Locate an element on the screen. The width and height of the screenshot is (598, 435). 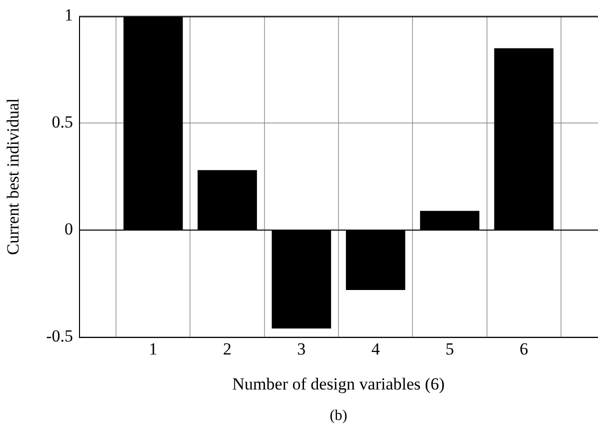
x-tick-label: 2 is located at coordinates (227, 349).